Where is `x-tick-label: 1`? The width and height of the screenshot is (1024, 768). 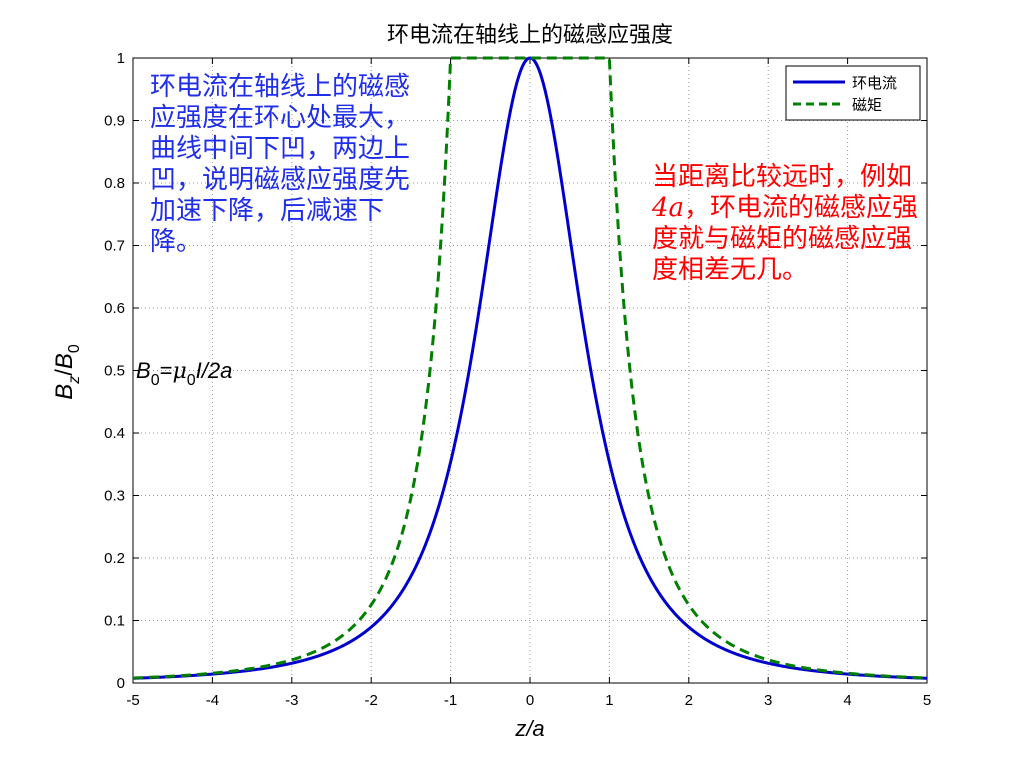 x-tick-label: 1 is located at coordinates (609, 700).